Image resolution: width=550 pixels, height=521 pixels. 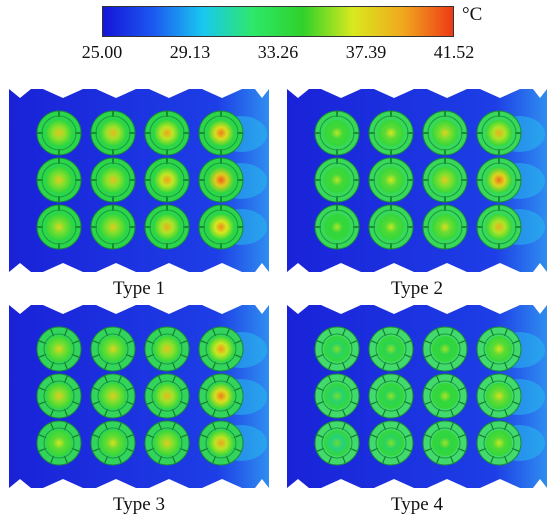 What do you see at coordinates (139, 504) in the screenshot?
I see `caption-type-3: Type 3` at bounding box center [139, 504].